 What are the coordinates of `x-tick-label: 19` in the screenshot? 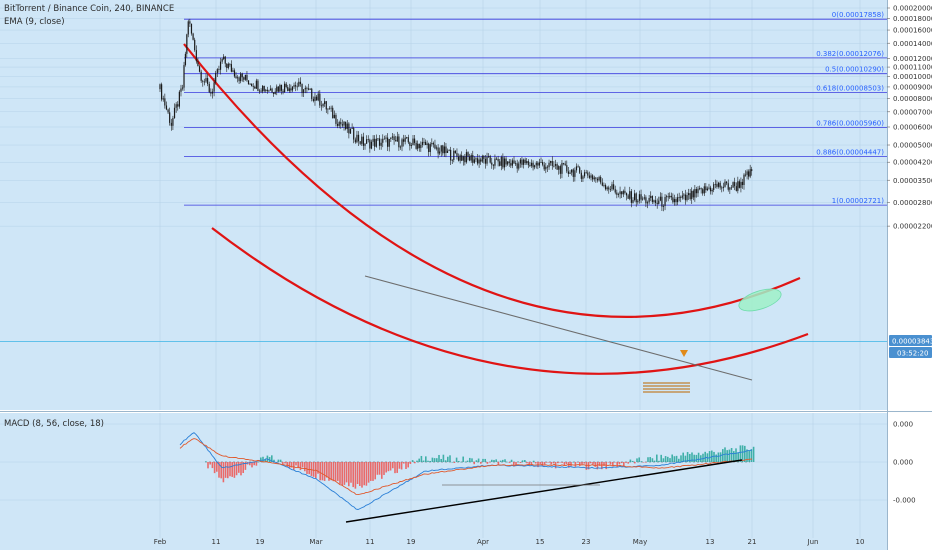 It's located at (260, 542).